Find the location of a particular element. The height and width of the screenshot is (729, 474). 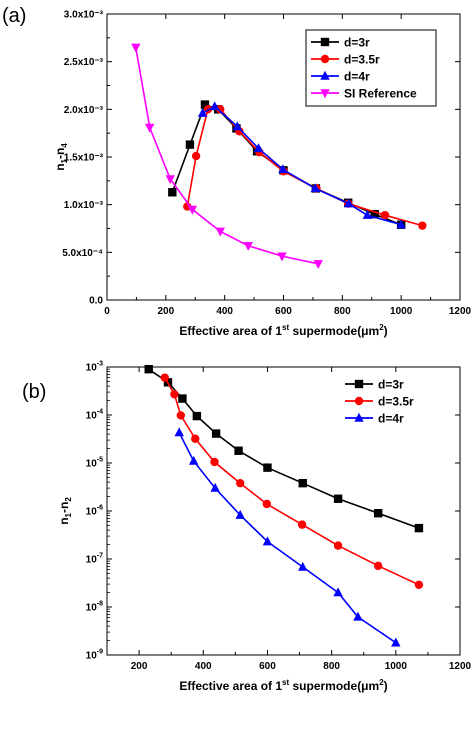

y-tick-label: 10⁻⁸ is located at coordinates (94, 607).